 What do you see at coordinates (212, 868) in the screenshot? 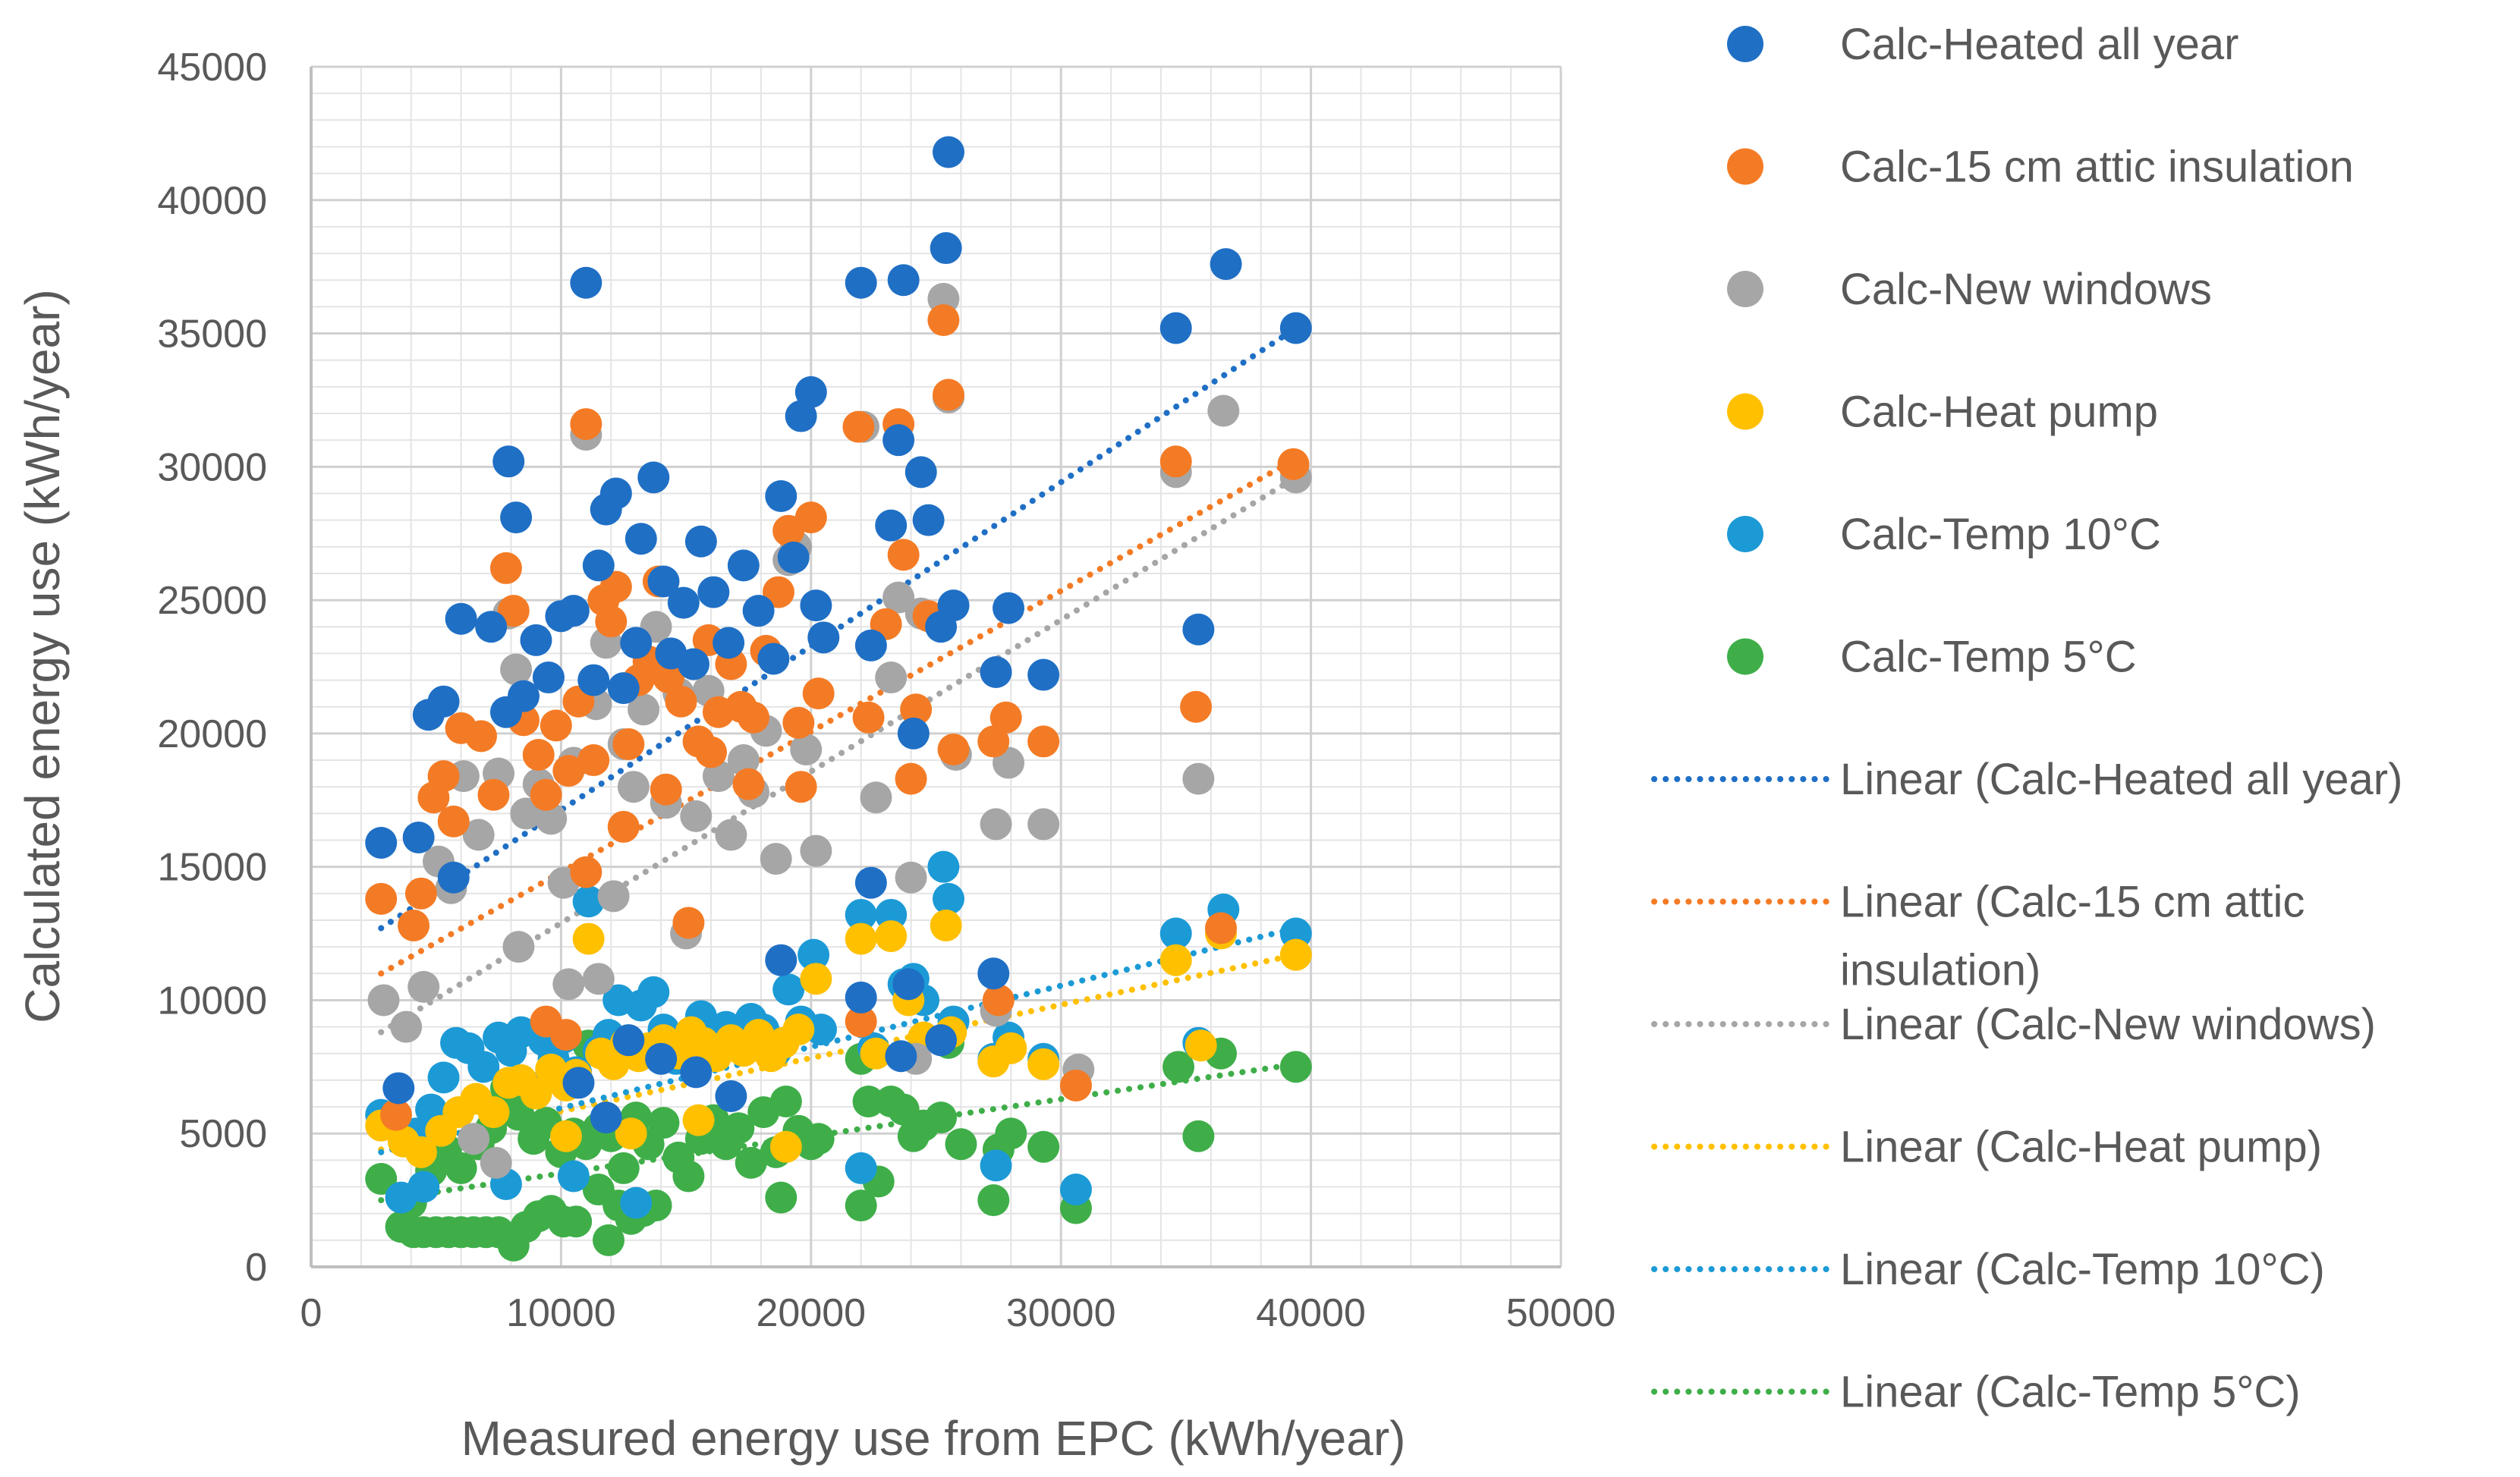
I see `y-tick-label: 15000` at bounding box center [212, 868].